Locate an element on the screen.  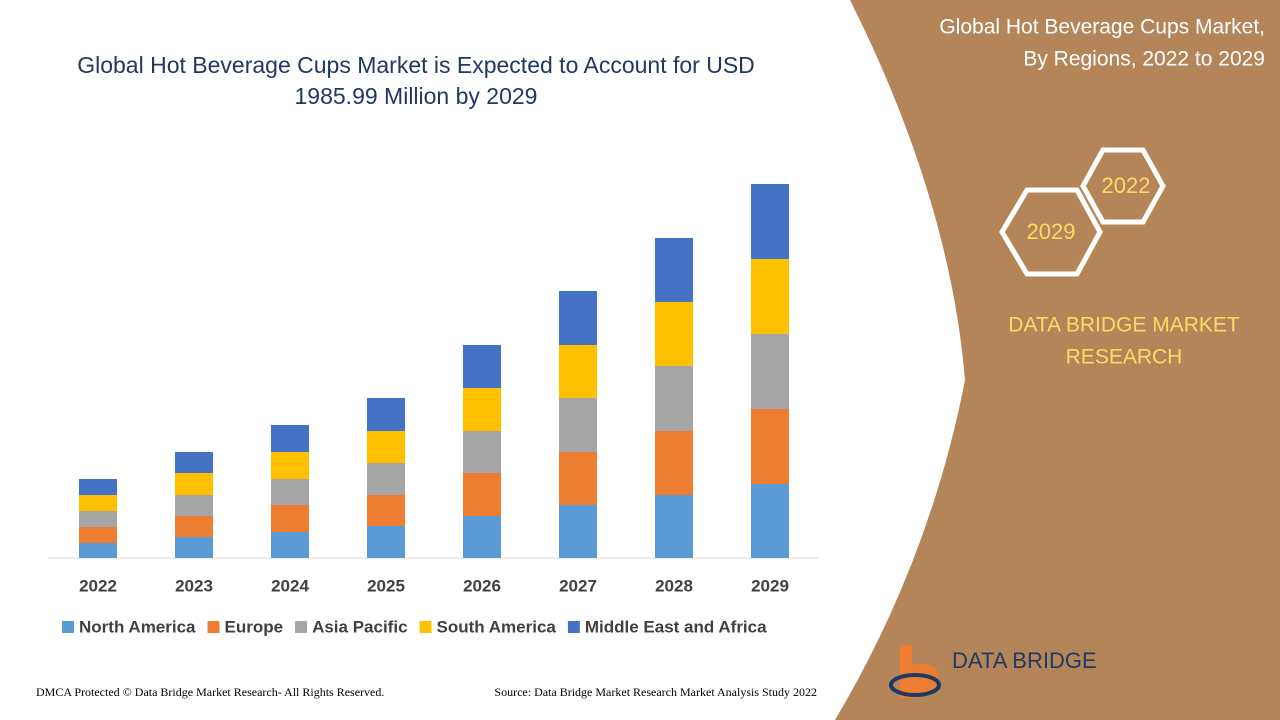
legend-label: Middle East and Africa is located at coordinates (676, 626).